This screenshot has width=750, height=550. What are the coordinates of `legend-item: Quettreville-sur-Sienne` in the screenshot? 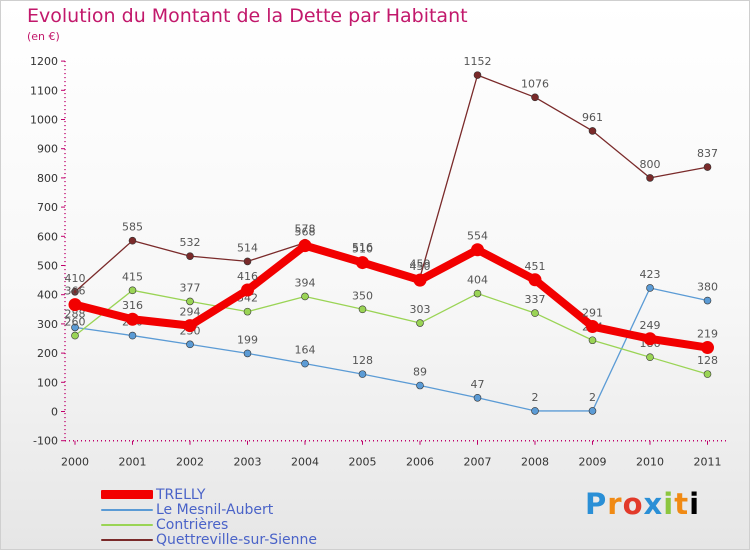 It's located at (209, 540).